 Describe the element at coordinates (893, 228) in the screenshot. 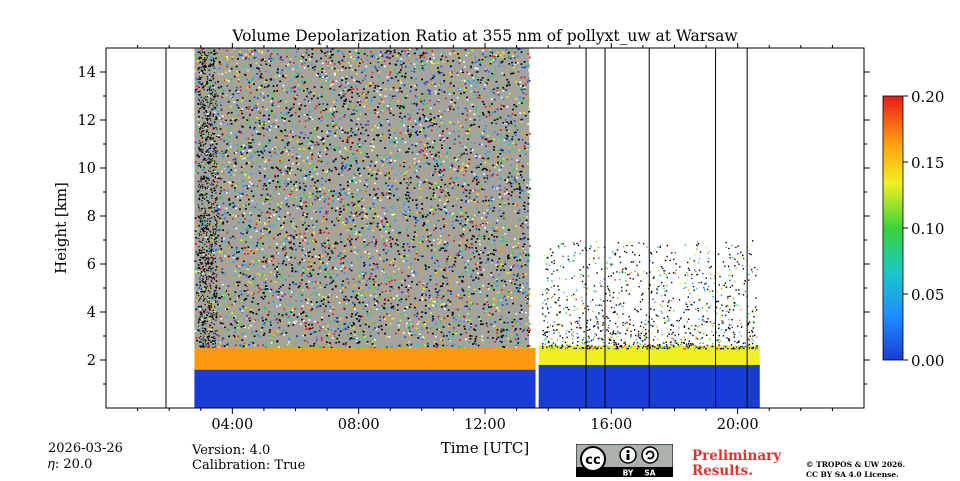

I see `colorbar` at that location.